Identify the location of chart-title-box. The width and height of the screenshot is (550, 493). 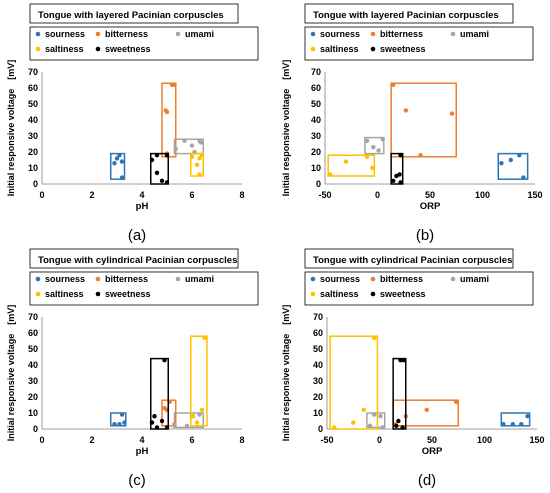
(134, 258).